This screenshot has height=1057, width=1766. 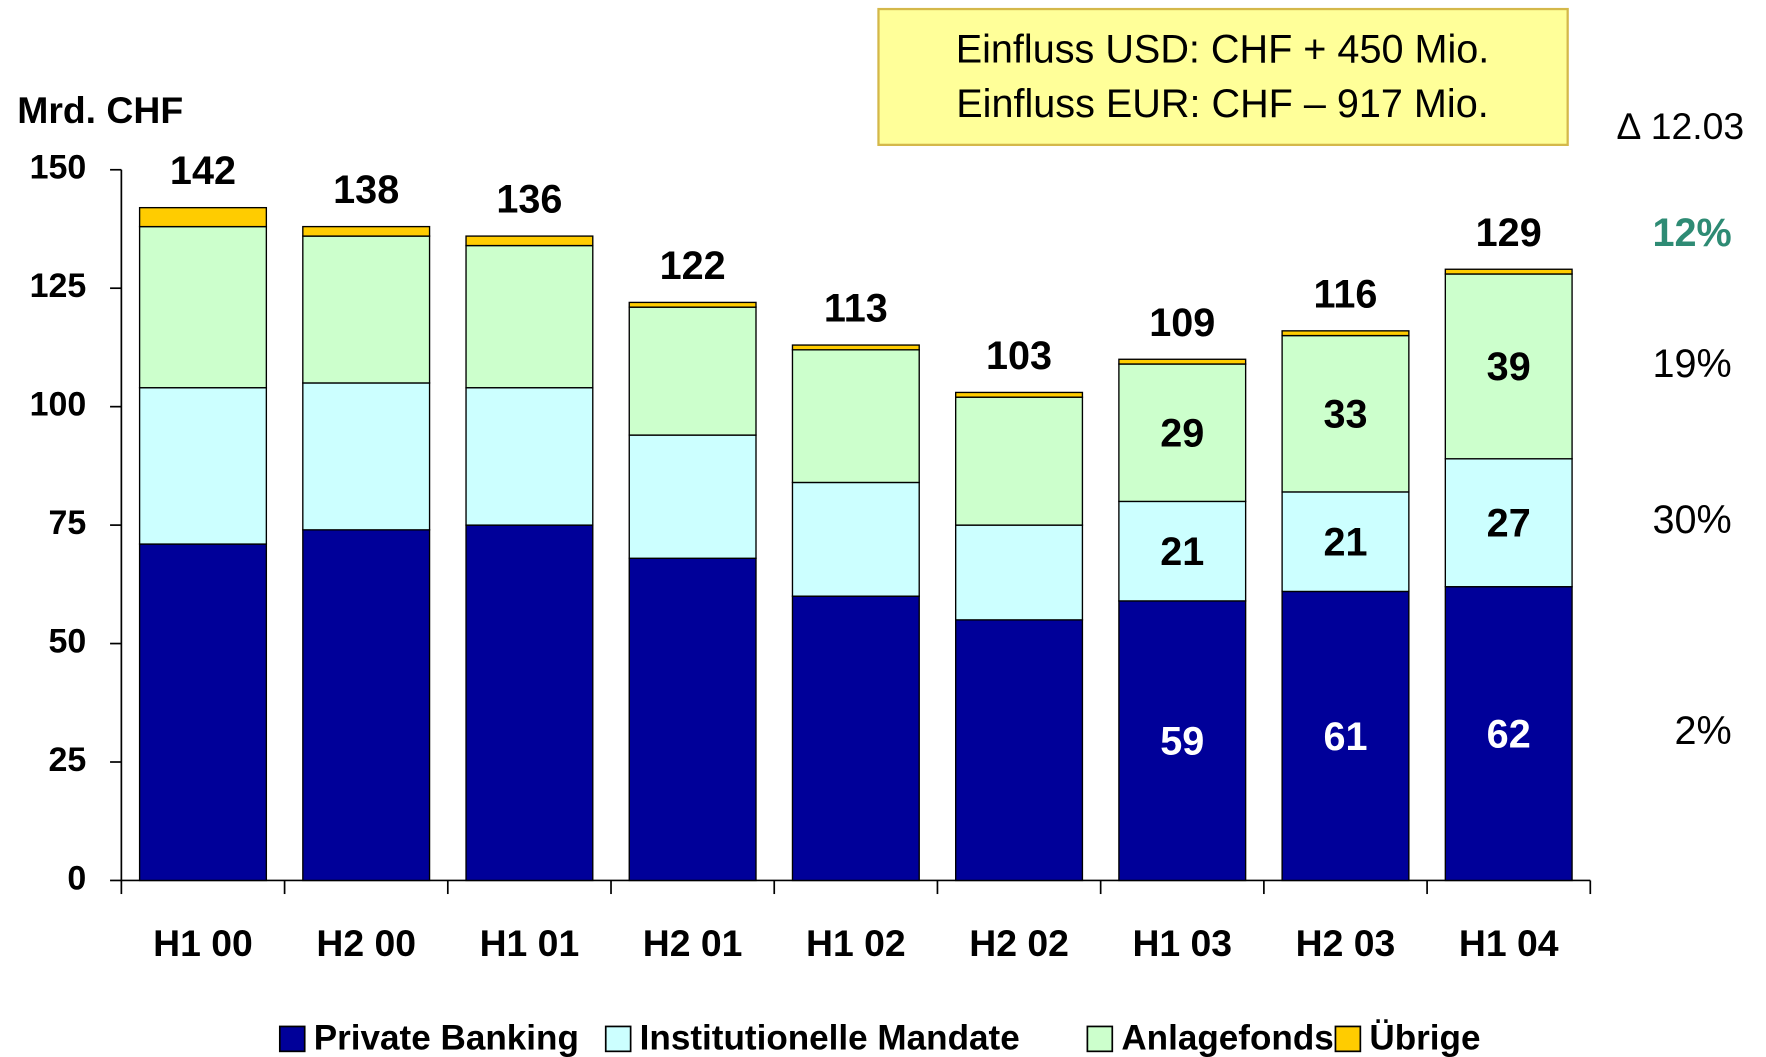 I want to click on value-label: 39, so click(x=1509, y=367).